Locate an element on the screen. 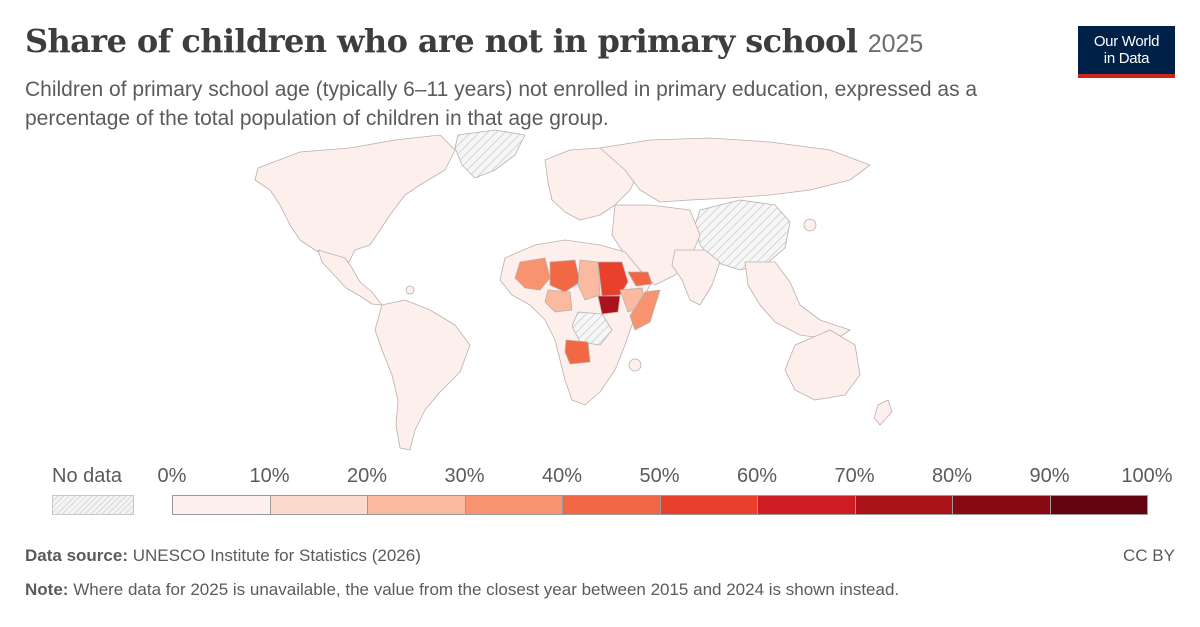 This screenshot has height=627, width=1200. map-russia is located at coordinates (735, 170).